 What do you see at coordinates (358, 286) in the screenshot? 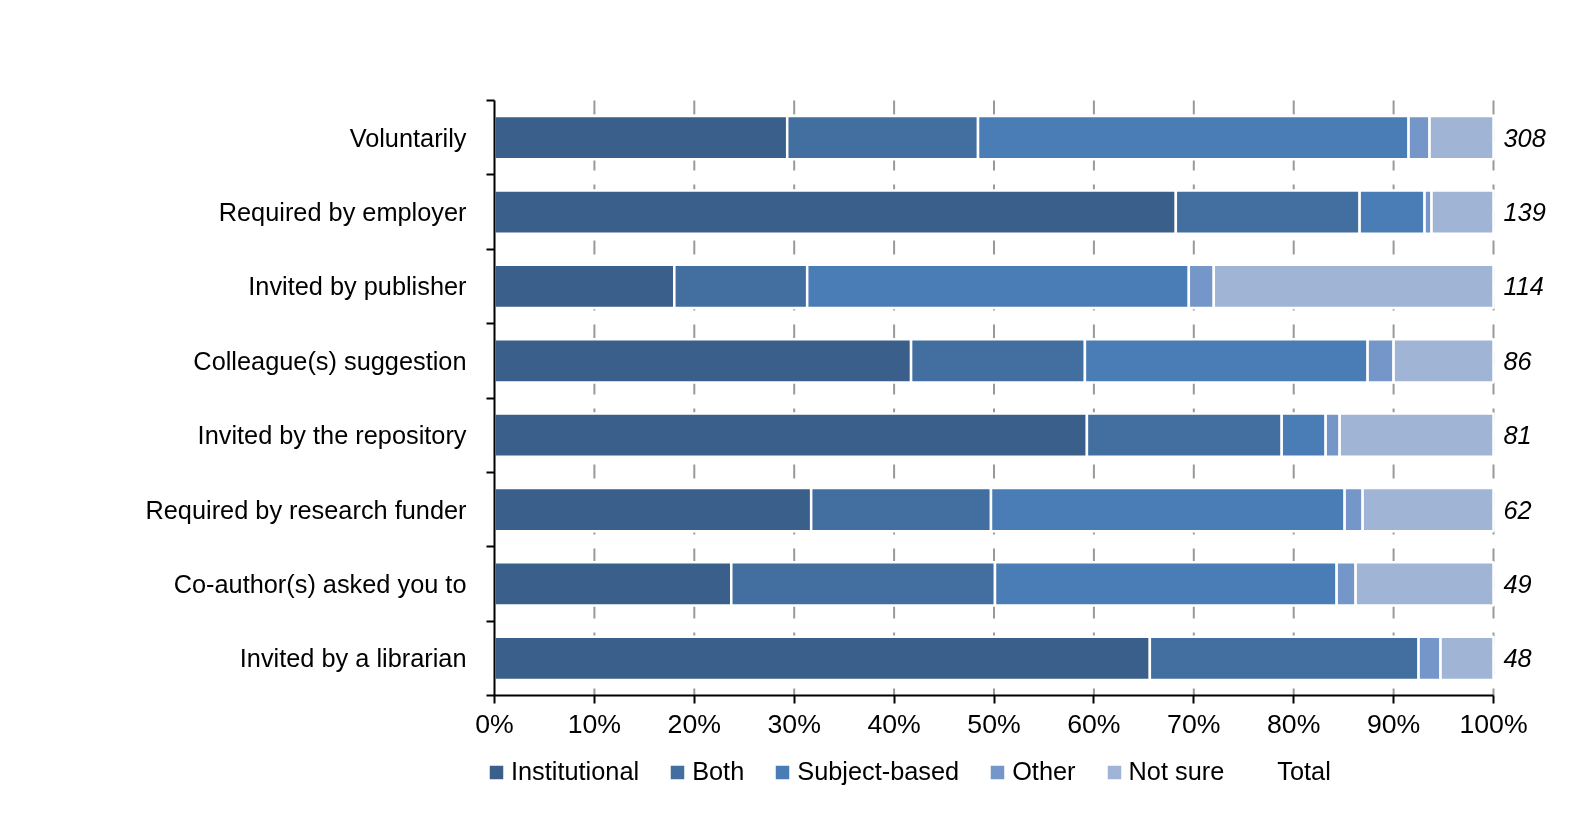
I see `y-tick-label: Invited by publisher` at bounding box center [358, 286].